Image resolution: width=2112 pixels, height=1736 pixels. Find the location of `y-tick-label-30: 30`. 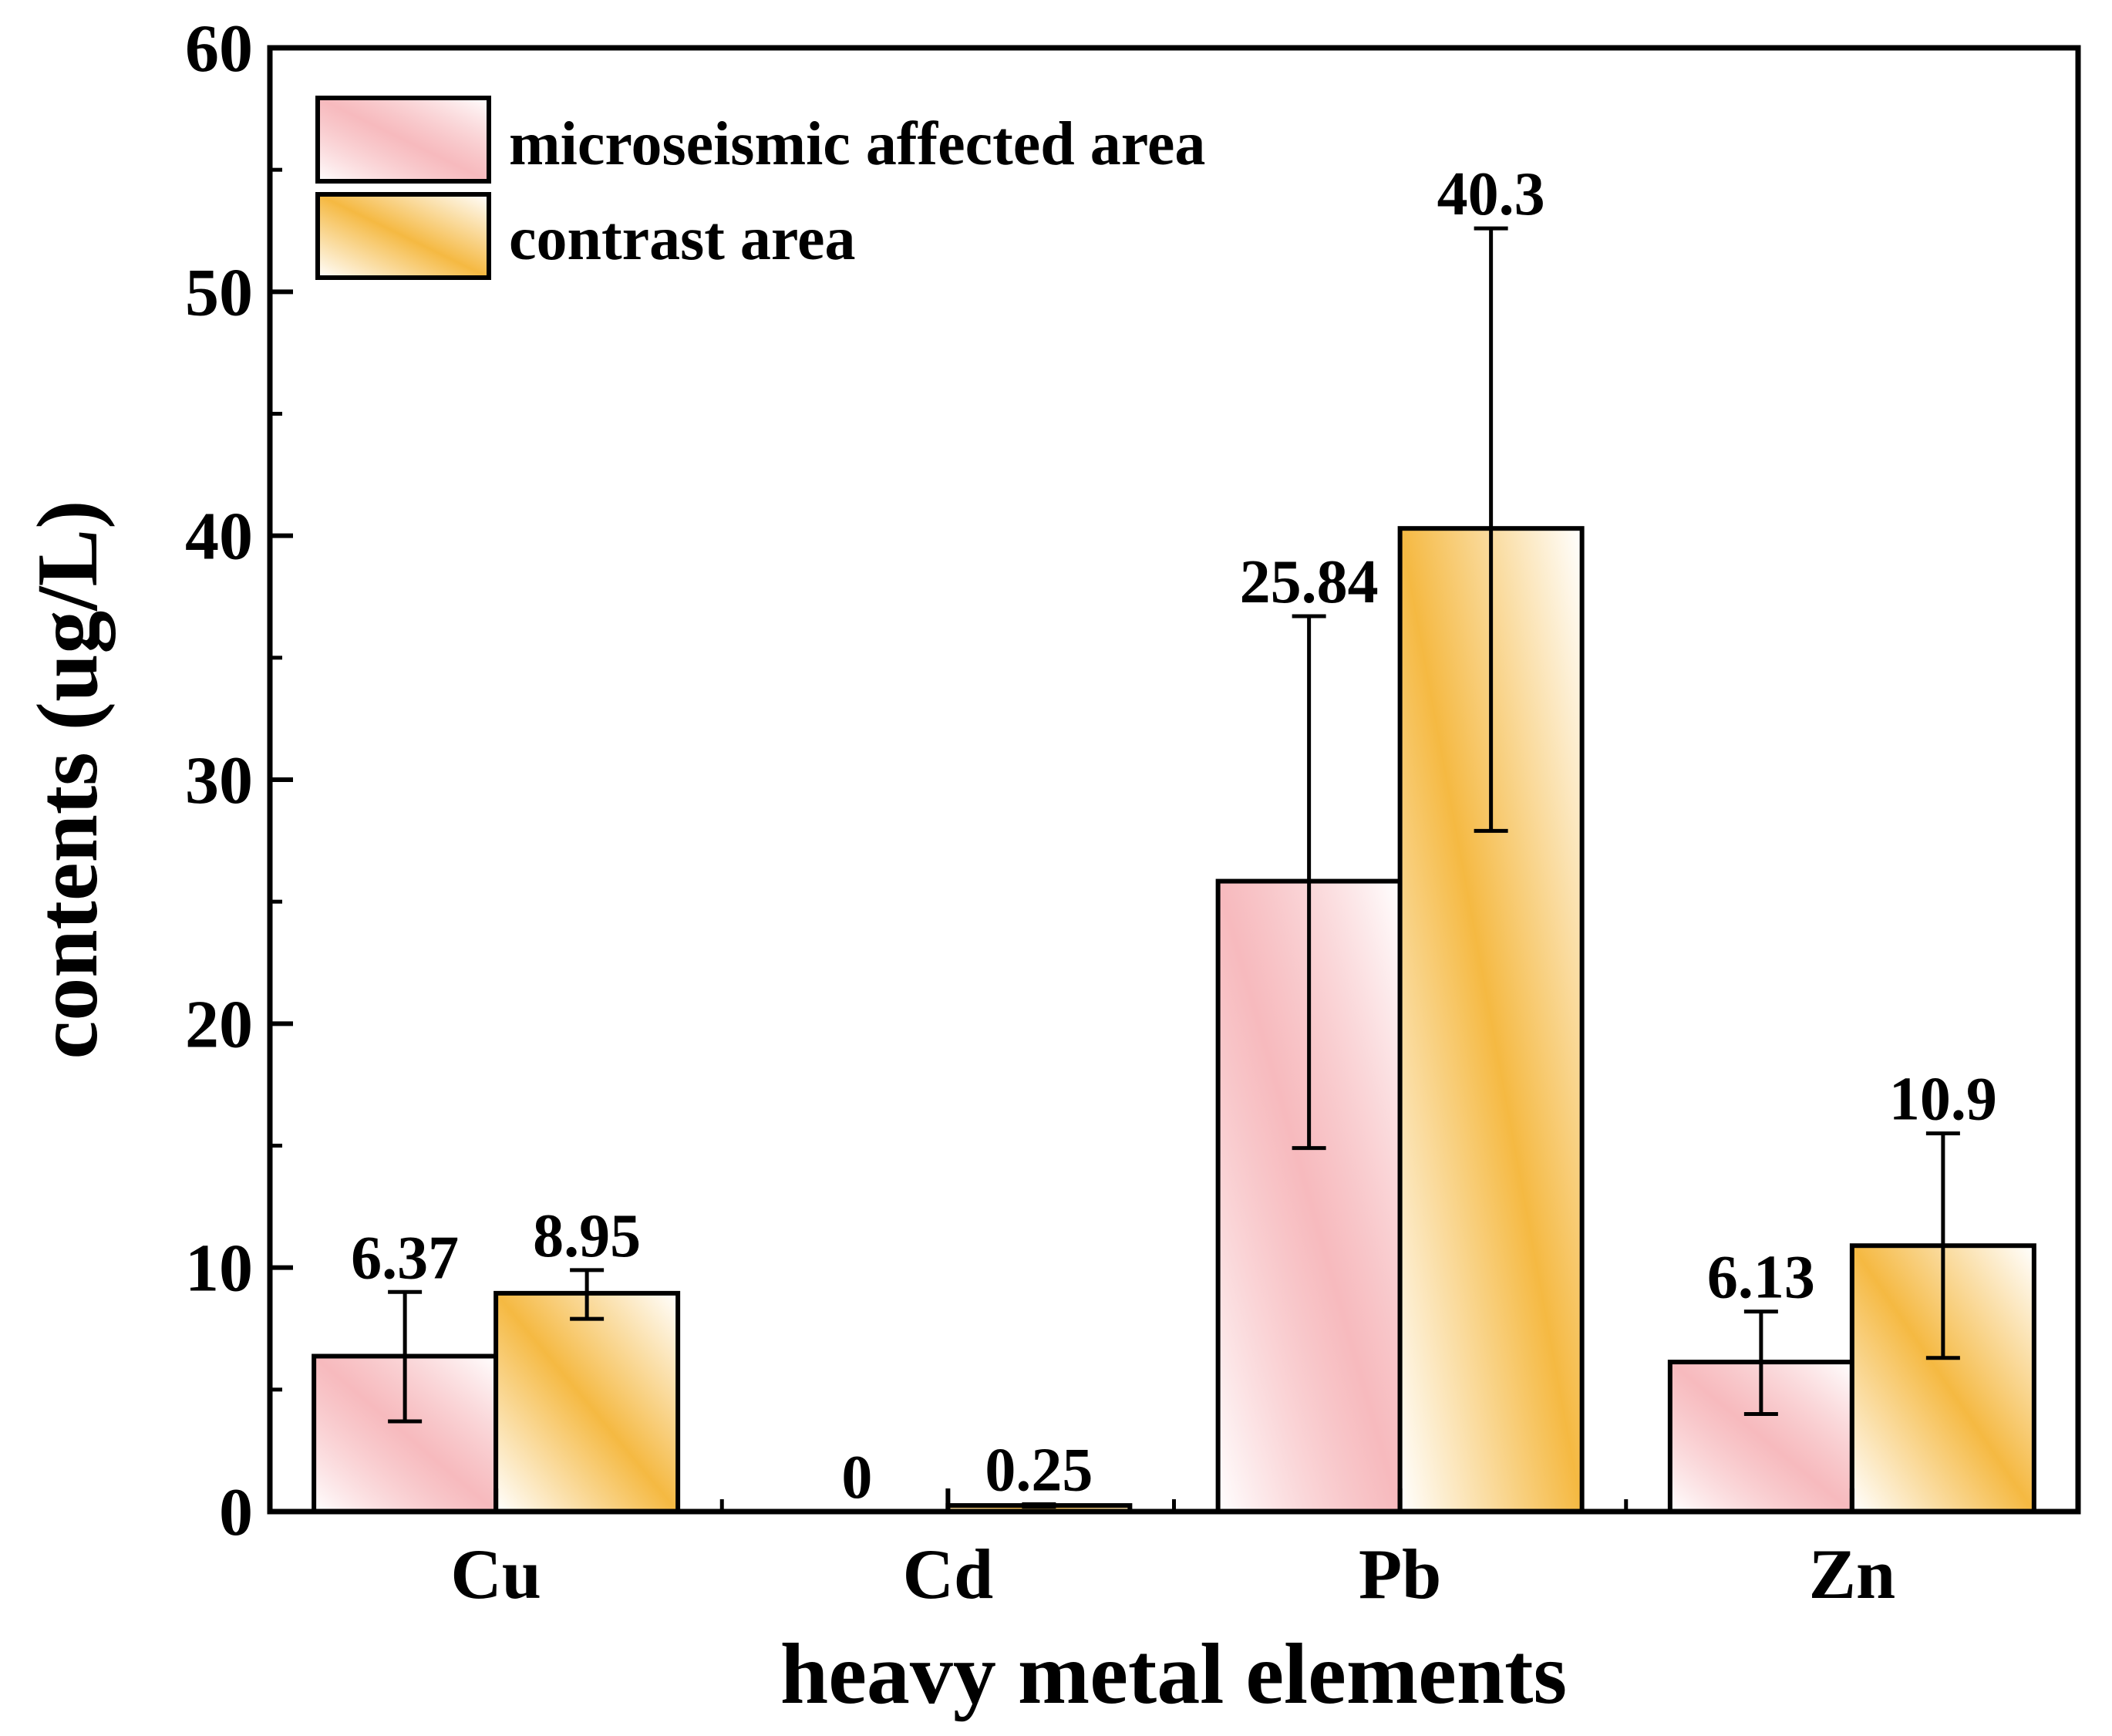

y-tick-label-30: 30 is located at coordinates (219, 781).